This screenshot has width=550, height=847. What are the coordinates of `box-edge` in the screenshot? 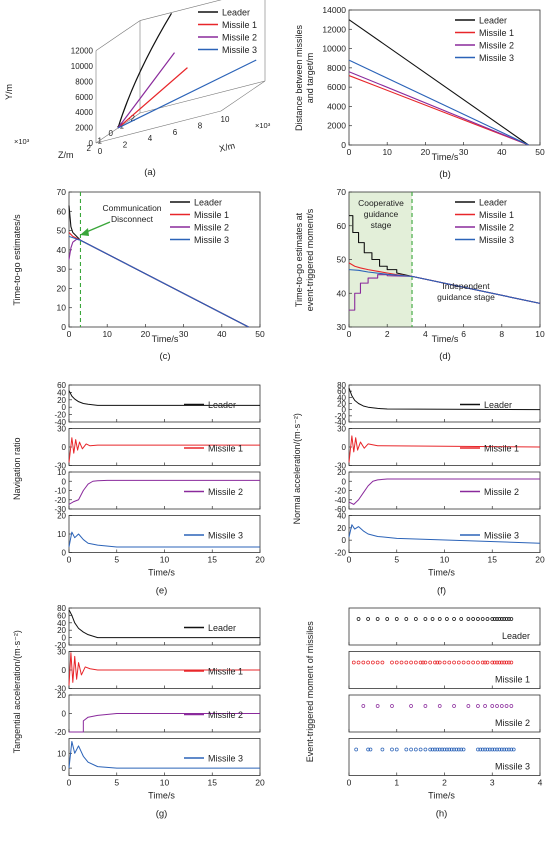 It's located at (243, 96).